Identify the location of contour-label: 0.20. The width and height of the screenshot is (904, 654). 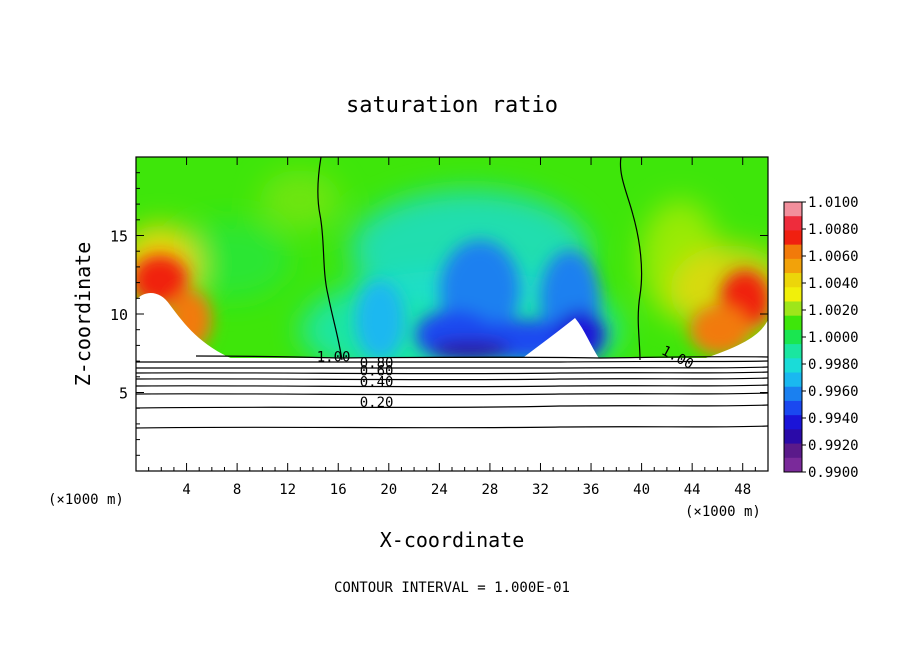
(377, 403).